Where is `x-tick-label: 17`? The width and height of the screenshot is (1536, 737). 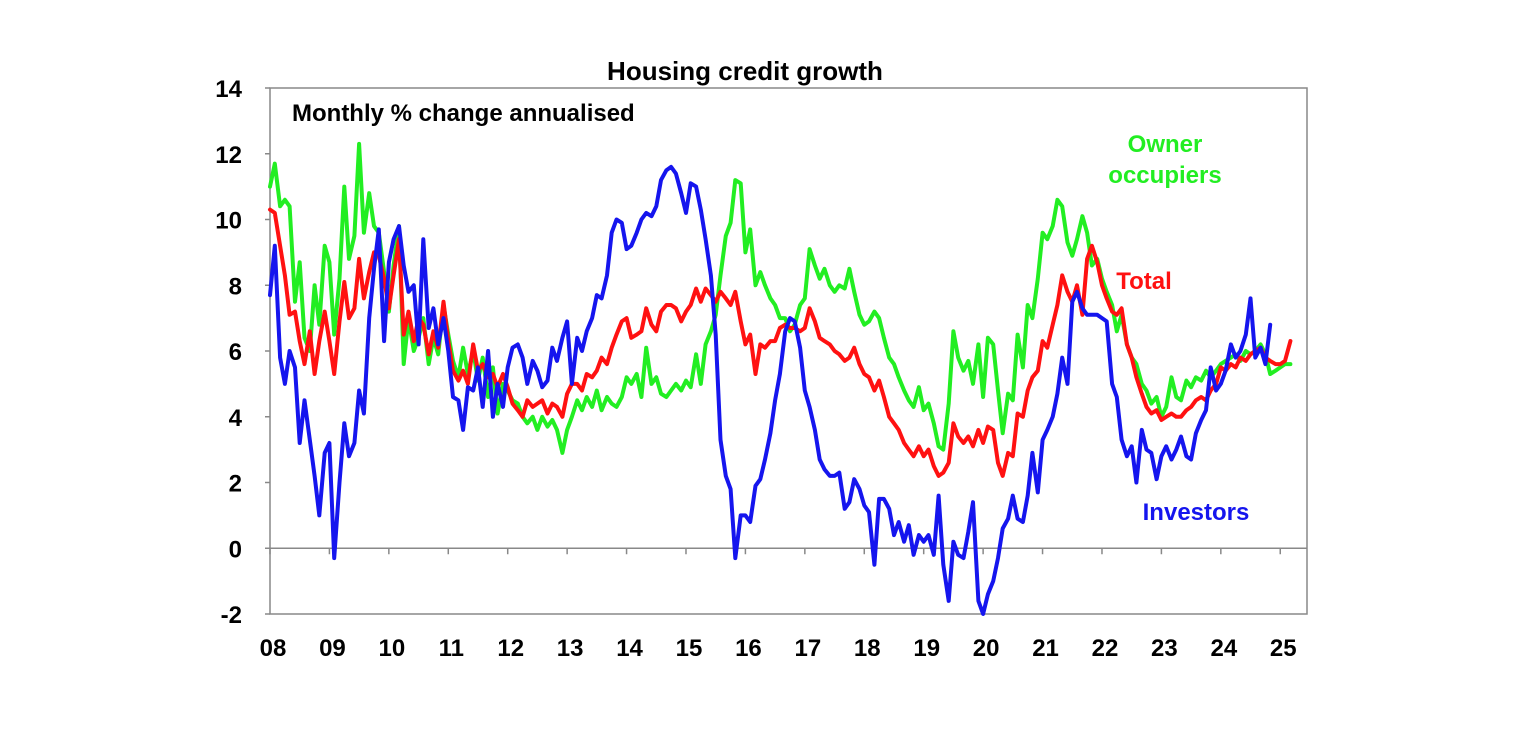 x-tick-label: 17 is located at coordinates (807, 648).